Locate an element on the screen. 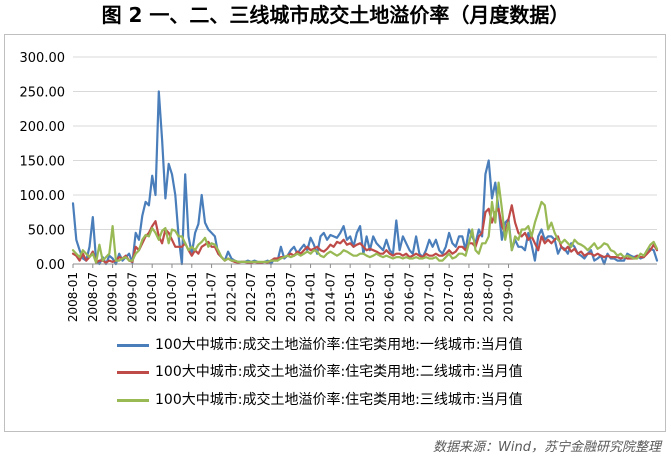 The image size is (671, 456). x-tick-label: 2010-01 is located at coordinates (152, 297).